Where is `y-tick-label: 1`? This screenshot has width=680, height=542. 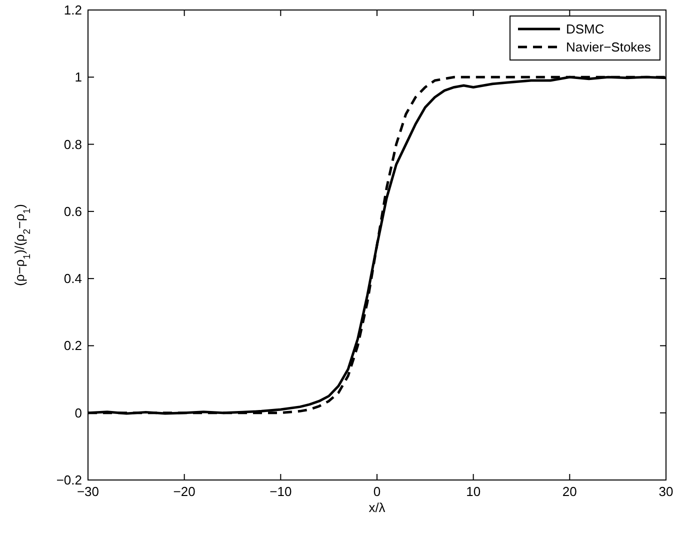
y-tick-label: 1 is located at coordinates (78, 77).